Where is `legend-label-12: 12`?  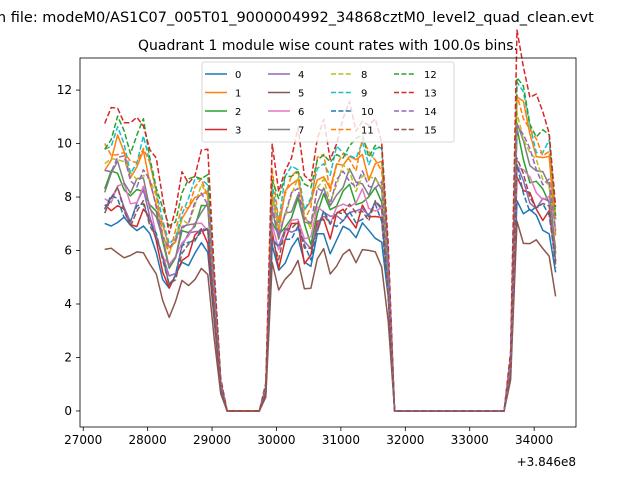 legend-label-12: 12 is located at coordinates (430, 75).